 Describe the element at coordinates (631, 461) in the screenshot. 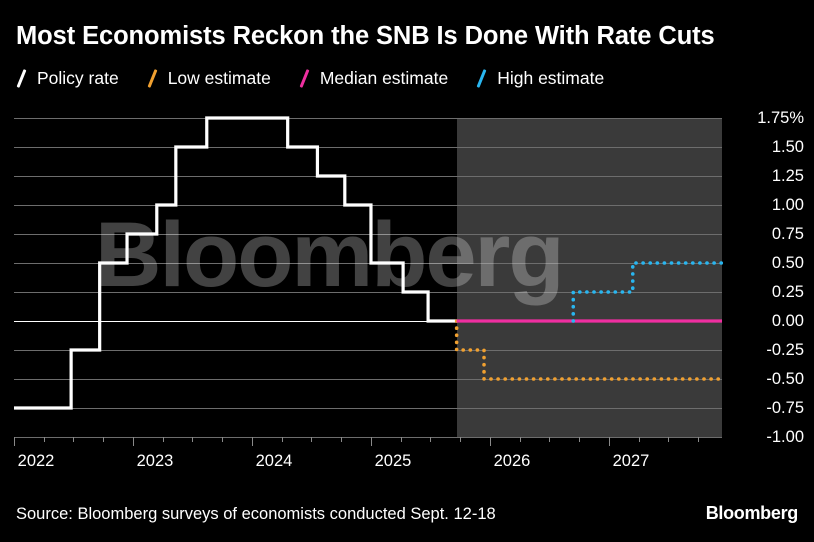

I see `x-tick-label: 2027` at that location.